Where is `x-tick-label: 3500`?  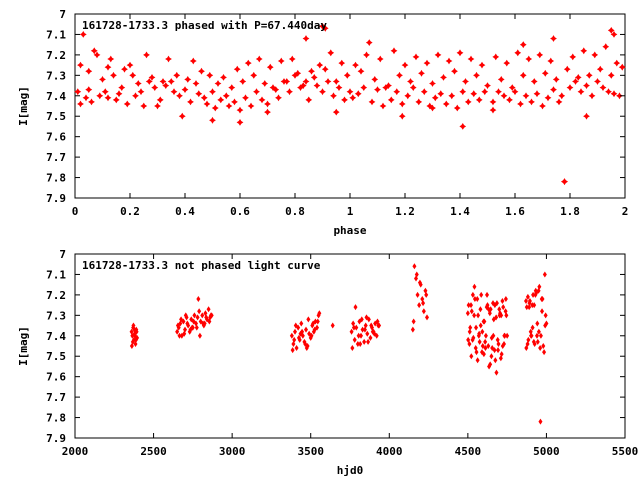 x-tick-label: 3500 is located at coordinates (310, 451).